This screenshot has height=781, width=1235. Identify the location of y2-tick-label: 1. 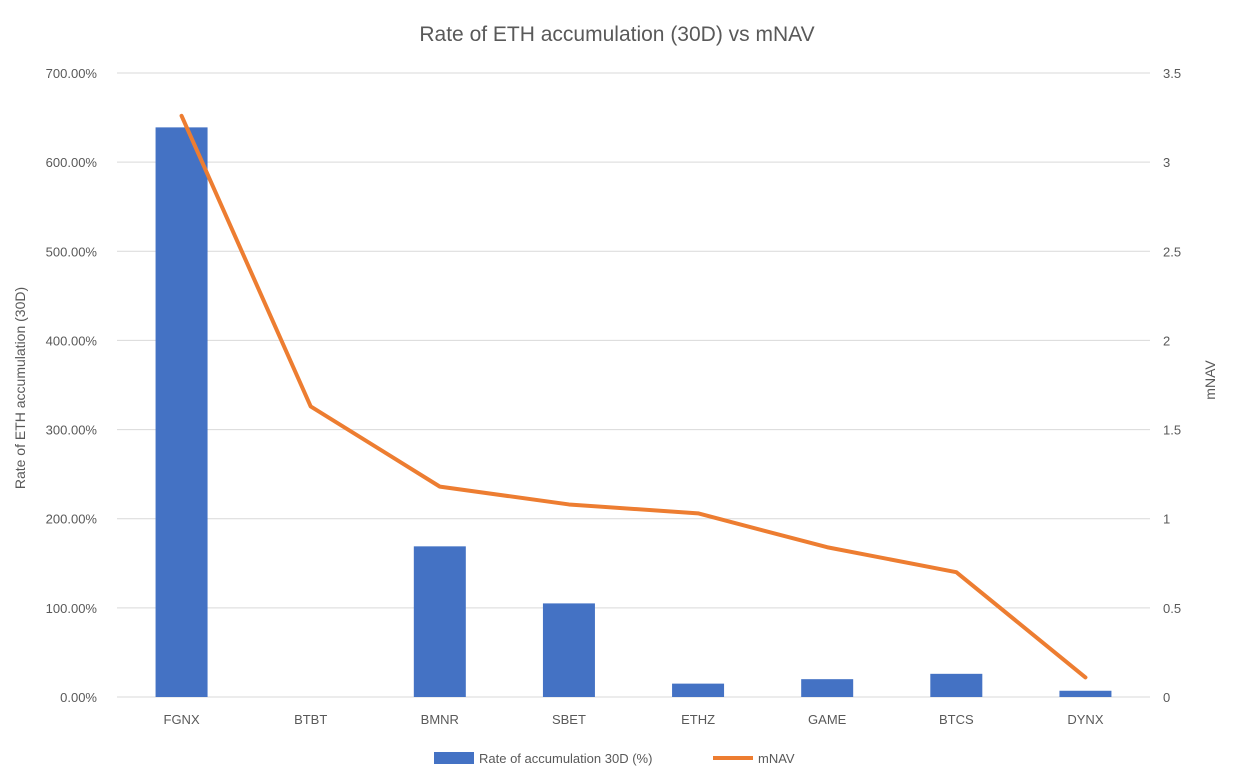
(1166, 519).